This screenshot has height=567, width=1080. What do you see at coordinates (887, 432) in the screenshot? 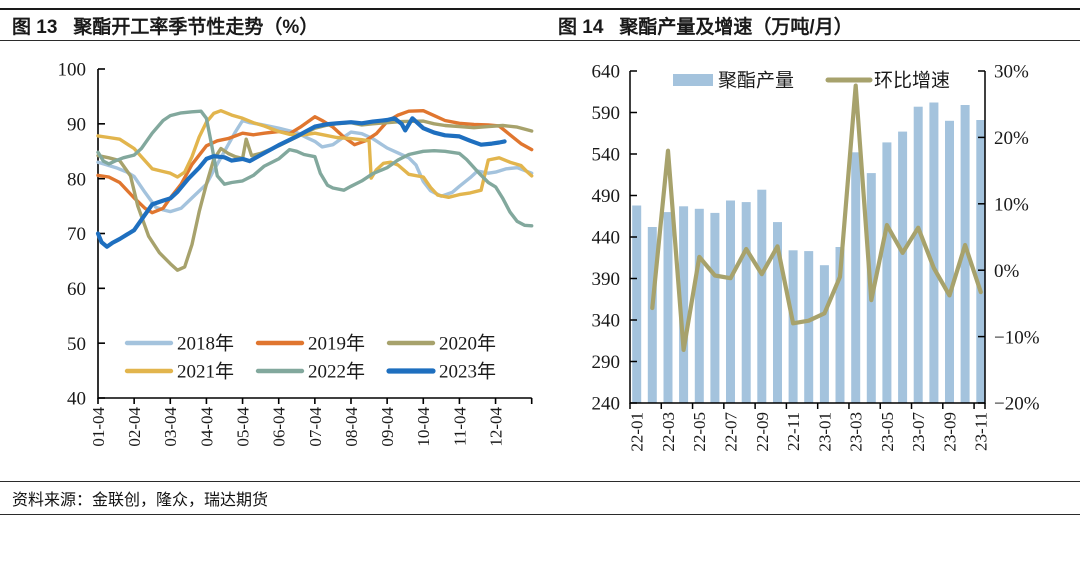
I see `fig14-xtick-label: 23-05` at bounding box center [887, 432].